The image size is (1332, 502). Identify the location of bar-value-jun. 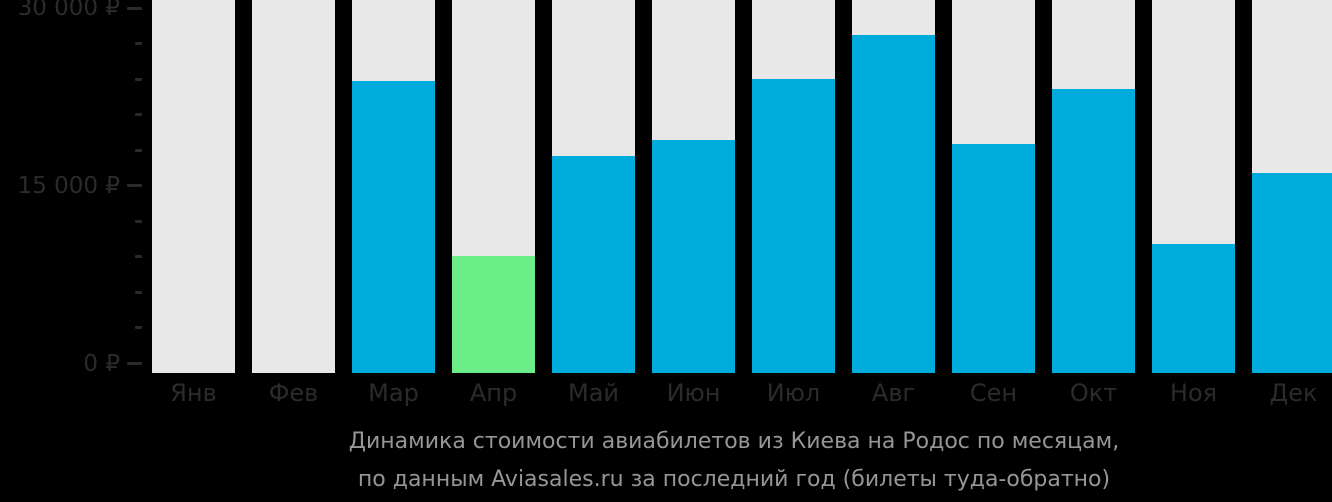
(693, 256).